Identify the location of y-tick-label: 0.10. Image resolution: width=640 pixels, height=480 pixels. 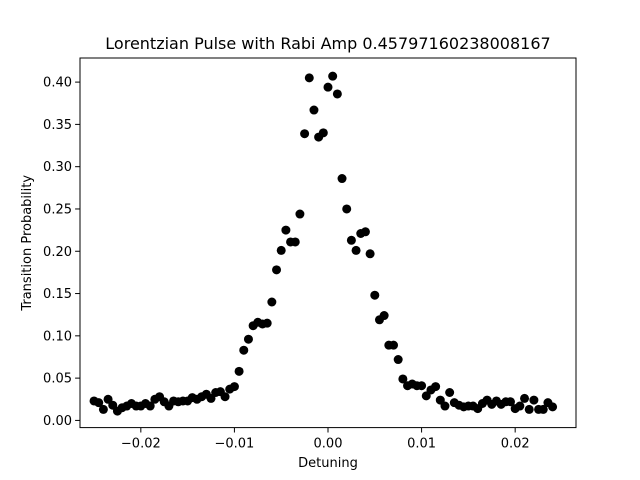
(57, 336).